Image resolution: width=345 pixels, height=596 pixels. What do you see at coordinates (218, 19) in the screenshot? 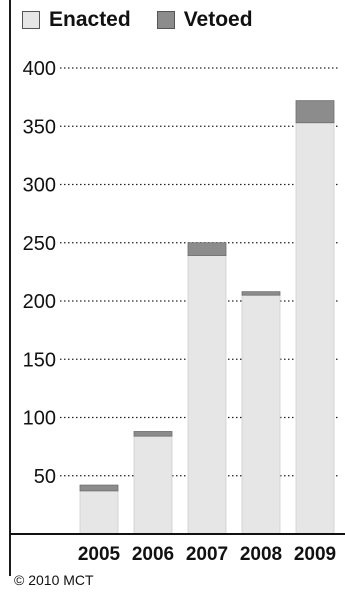
I see `legend-label-vetoed: Vetoed` at bounding box center [218, 19].